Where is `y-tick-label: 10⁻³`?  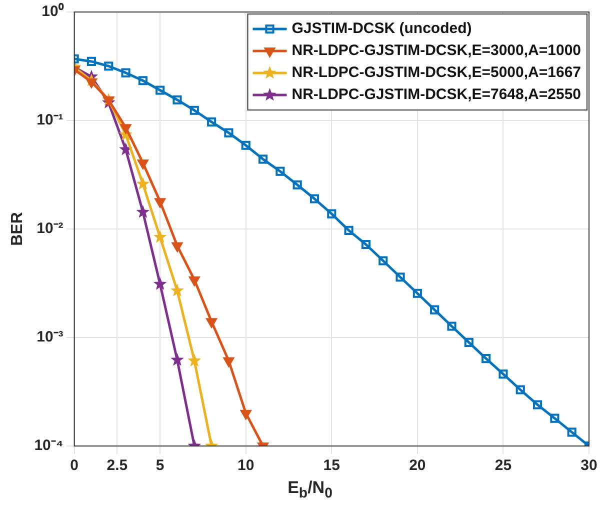
y-tick-label: 10⁻³ is located at coordinates (50, 337).